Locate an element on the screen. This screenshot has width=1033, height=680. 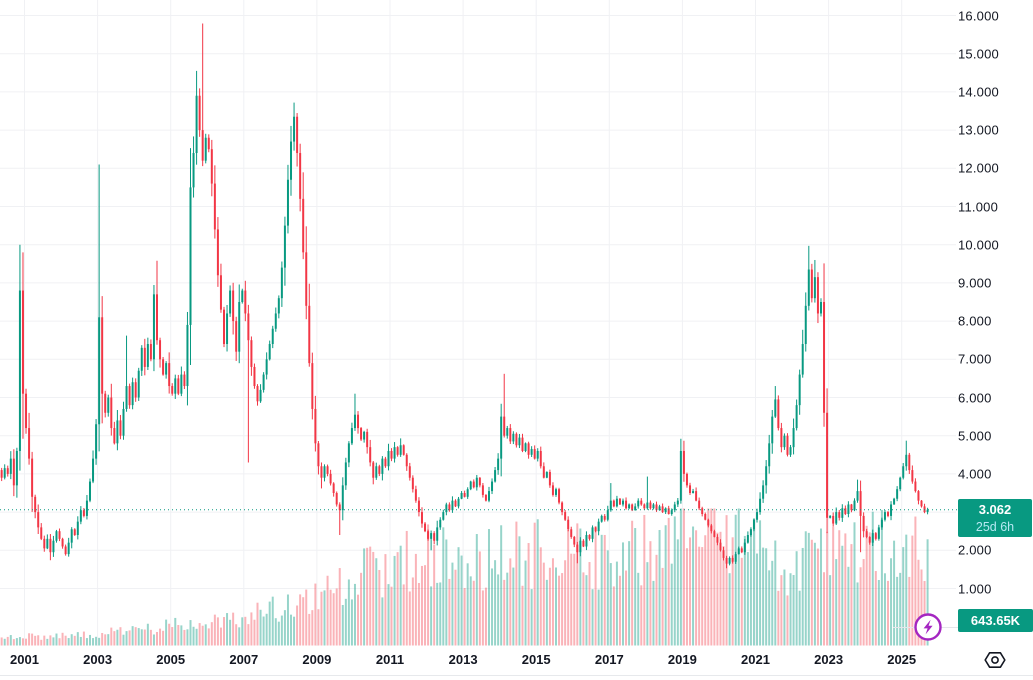
price-tick-label: 7.000 is located at coordinates (975, 359).